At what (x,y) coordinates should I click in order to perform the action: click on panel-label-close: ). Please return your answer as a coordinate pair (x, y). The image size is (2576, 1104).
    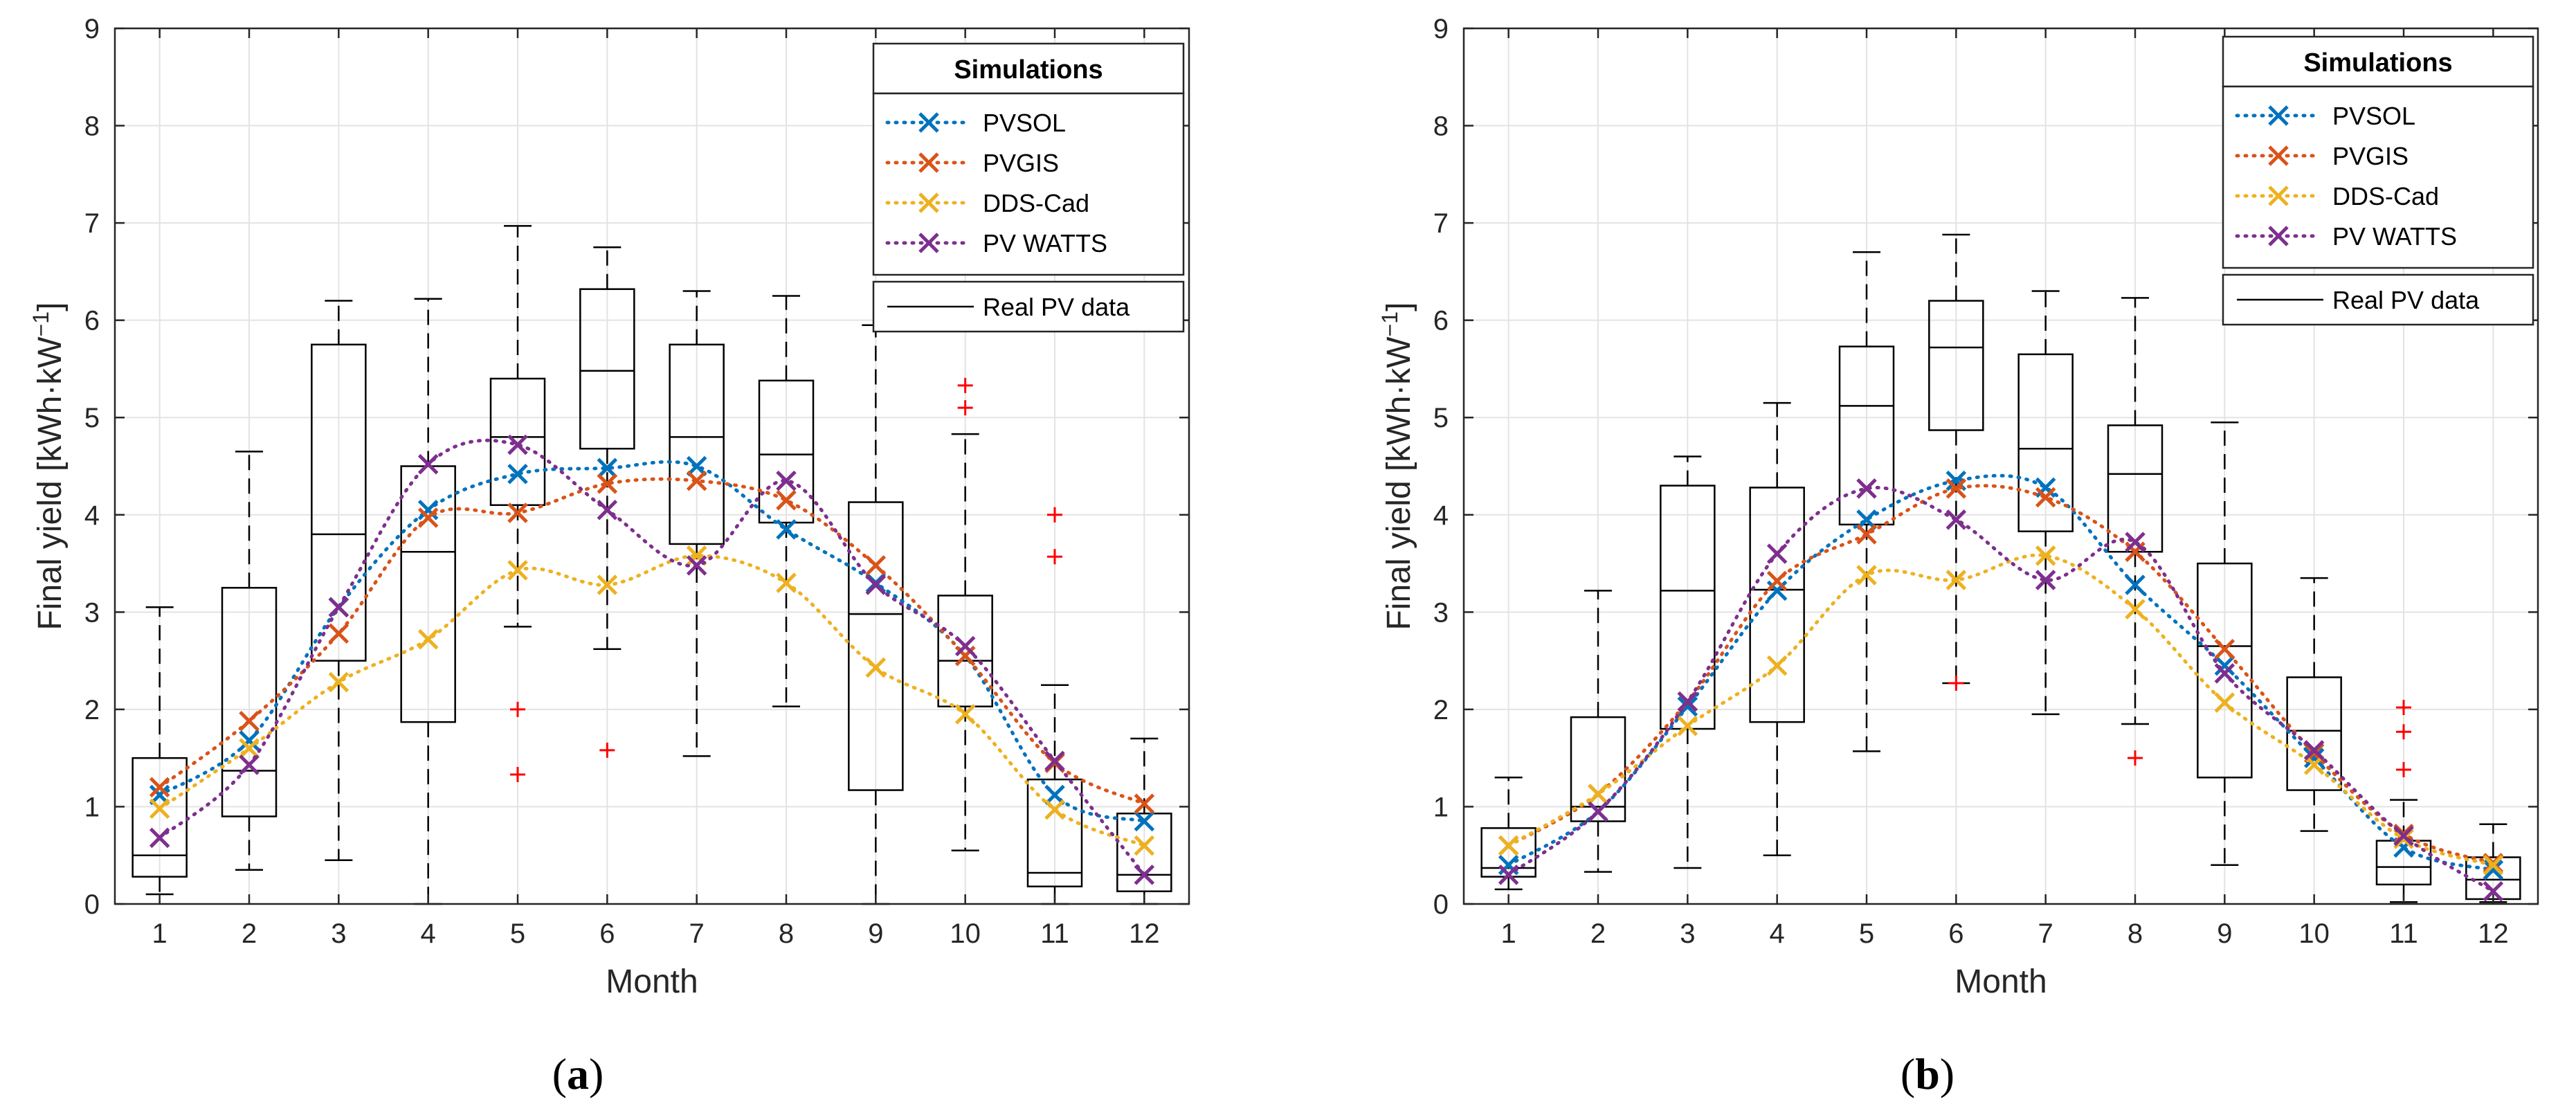
    Looking at the image, I should click on (596, 1073).